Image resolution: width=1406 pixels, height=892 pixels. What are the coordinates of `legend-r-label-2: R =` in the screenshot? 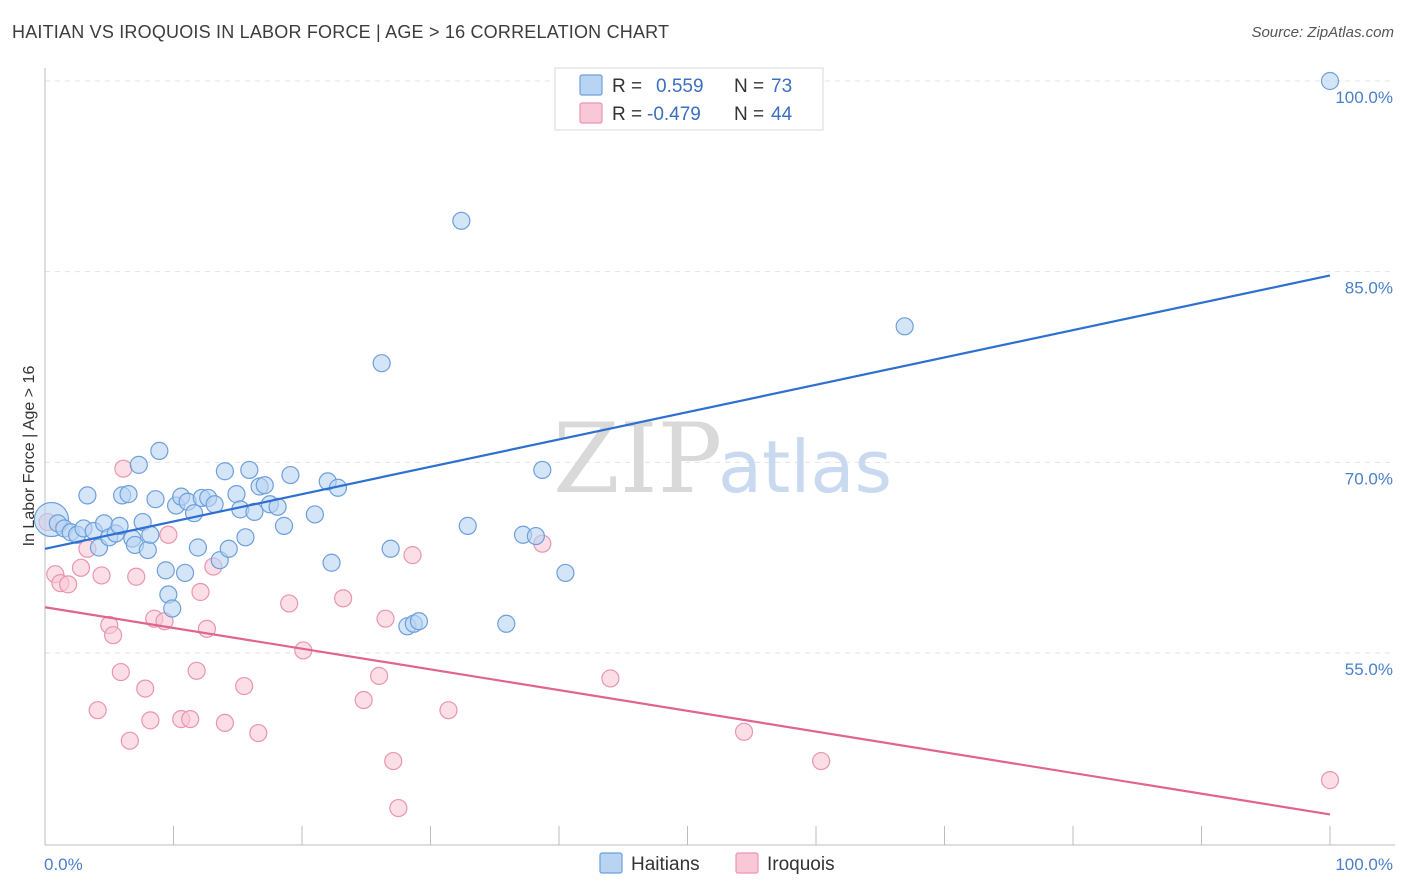 It's located at (627, 114).